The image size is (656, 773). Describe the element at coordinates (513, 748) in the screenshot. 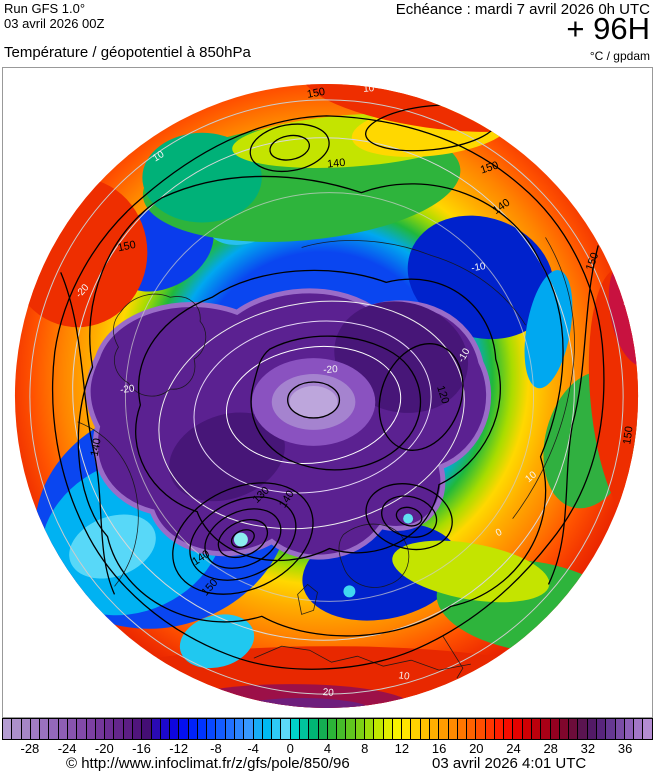

I see `colorbar-tick-label: 24` at that location.